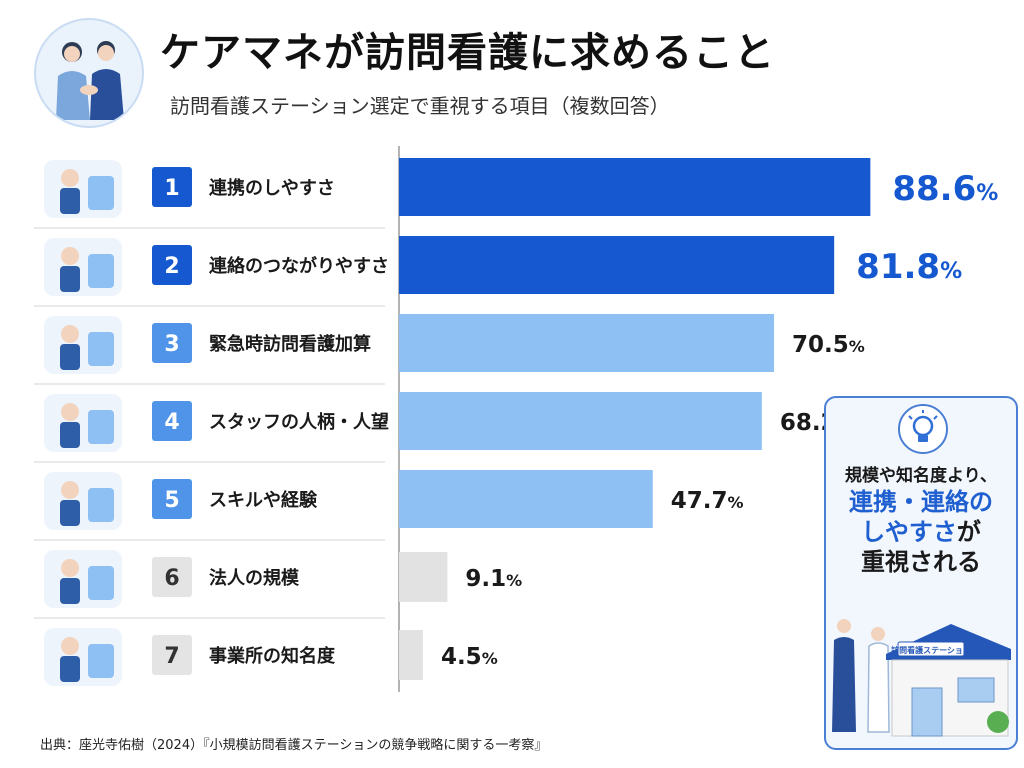  I want to click on rank-number: 1, so click(171, 188).